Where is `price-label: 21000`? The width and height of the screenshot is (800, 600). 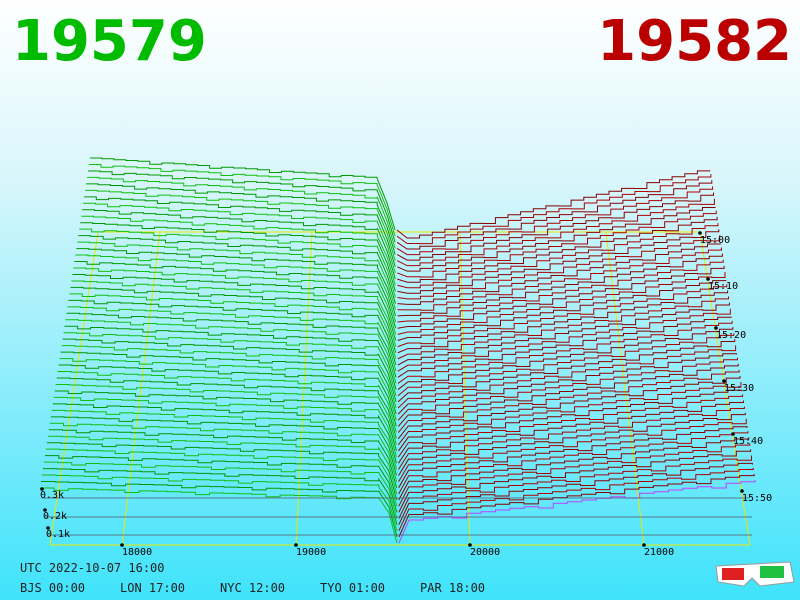 price-label: 21000 is located at coordinates (659, 552).